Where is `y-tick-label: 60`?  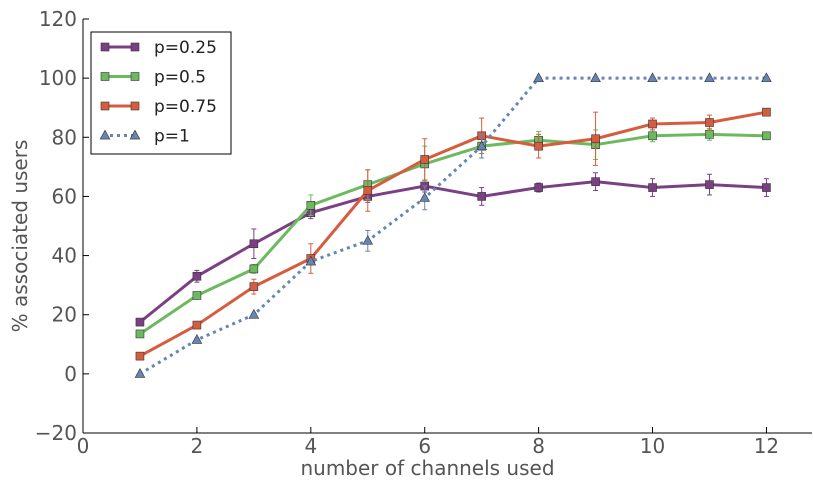 y-tick-label: 60 is located at coordinates (64, 196).